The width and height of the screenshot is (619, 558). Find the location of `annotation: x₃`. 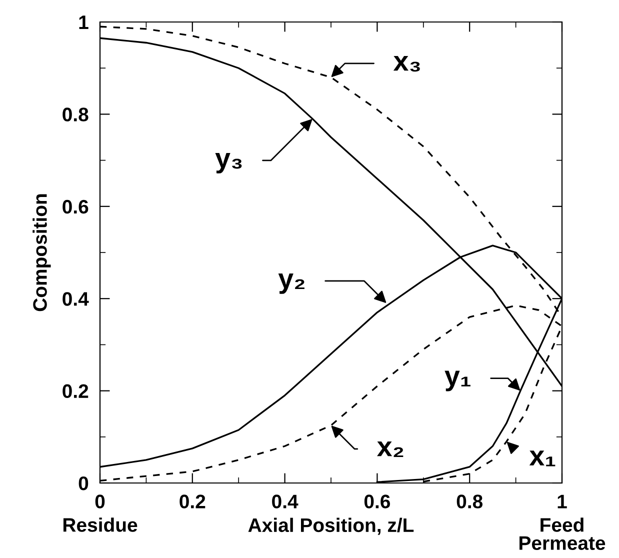

annotation: x₃ is located at coordinates (406, 64).